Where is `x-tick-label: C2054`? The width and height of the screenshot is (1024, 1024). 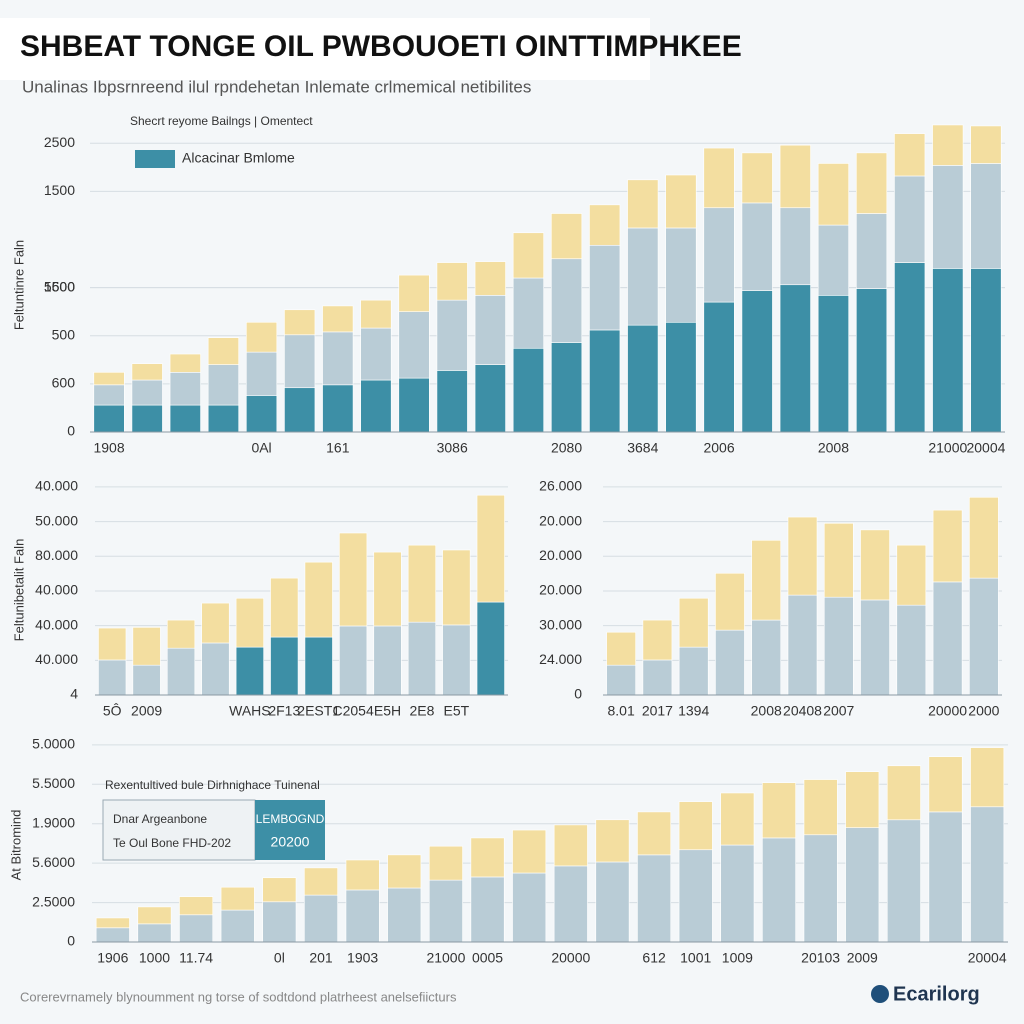
x-tick-label: C2054 is located at coordinates (352, 711).